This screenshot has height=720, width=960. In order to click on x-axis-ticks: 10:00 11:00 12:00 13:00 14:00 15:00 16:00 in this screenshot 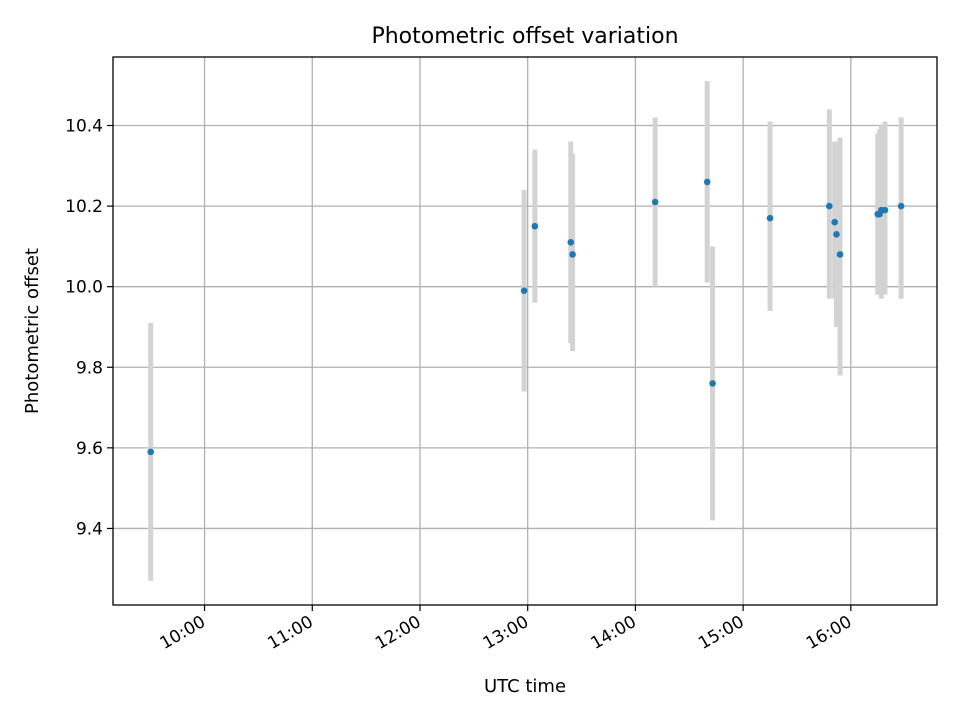, I will do `click(506, 629)`.